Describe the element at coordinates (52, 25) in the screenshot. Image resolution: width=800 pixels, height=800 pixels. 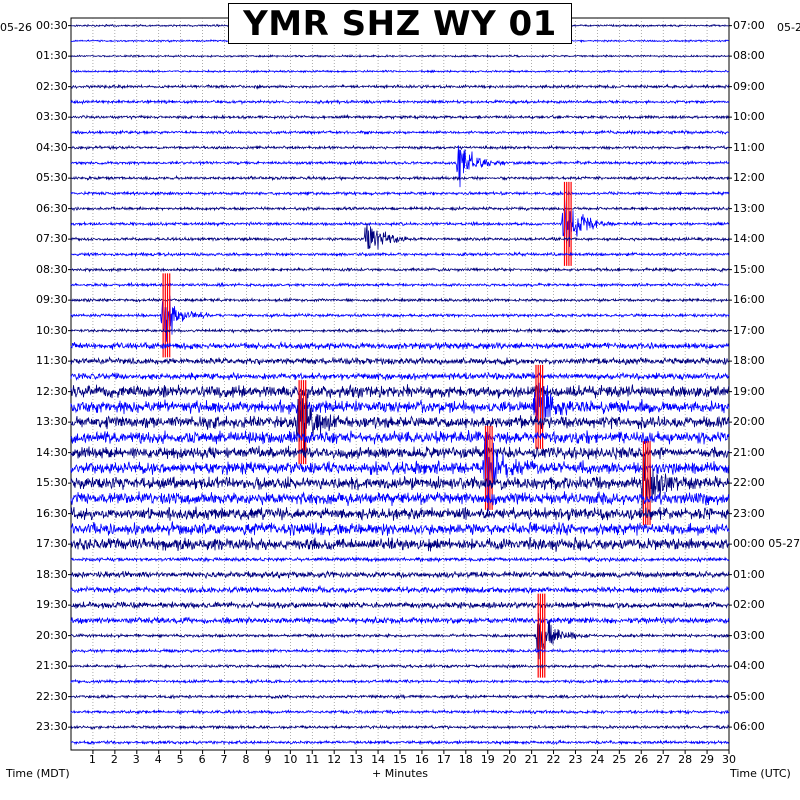
I see `y-tick-label-left: 00:30` at that location.